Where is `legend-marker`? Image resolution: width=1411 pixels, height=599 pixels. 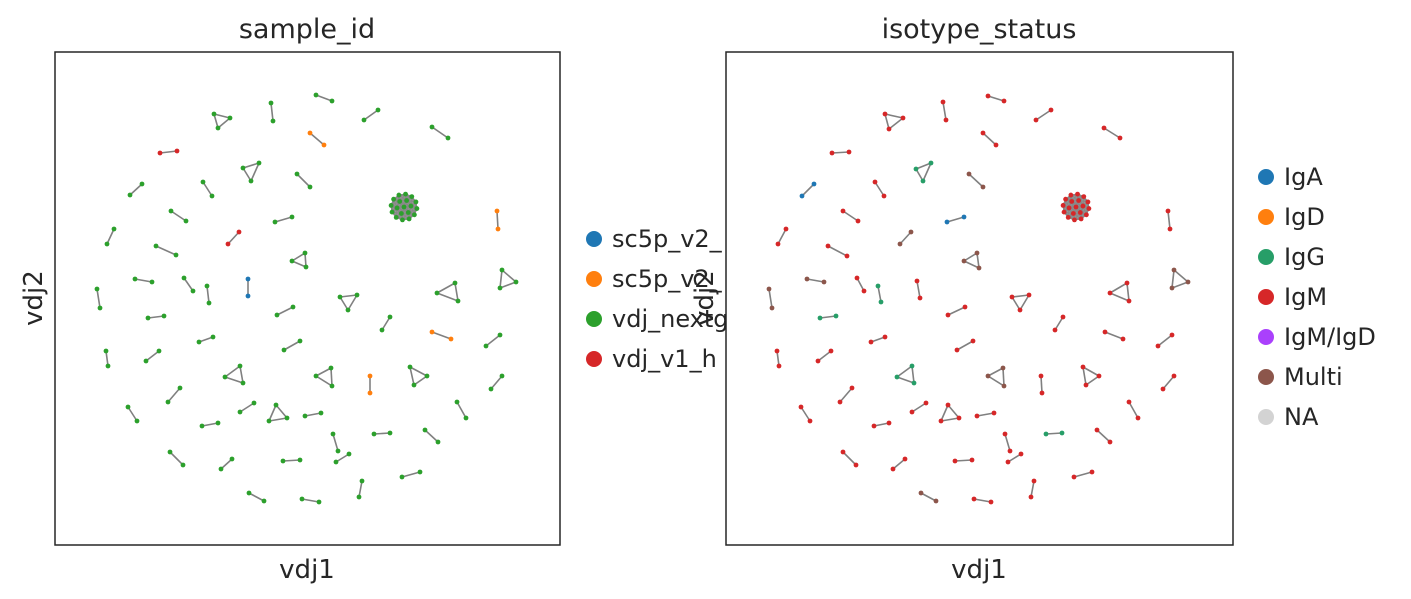 legend-marker is located at coordinates (1266, 337).